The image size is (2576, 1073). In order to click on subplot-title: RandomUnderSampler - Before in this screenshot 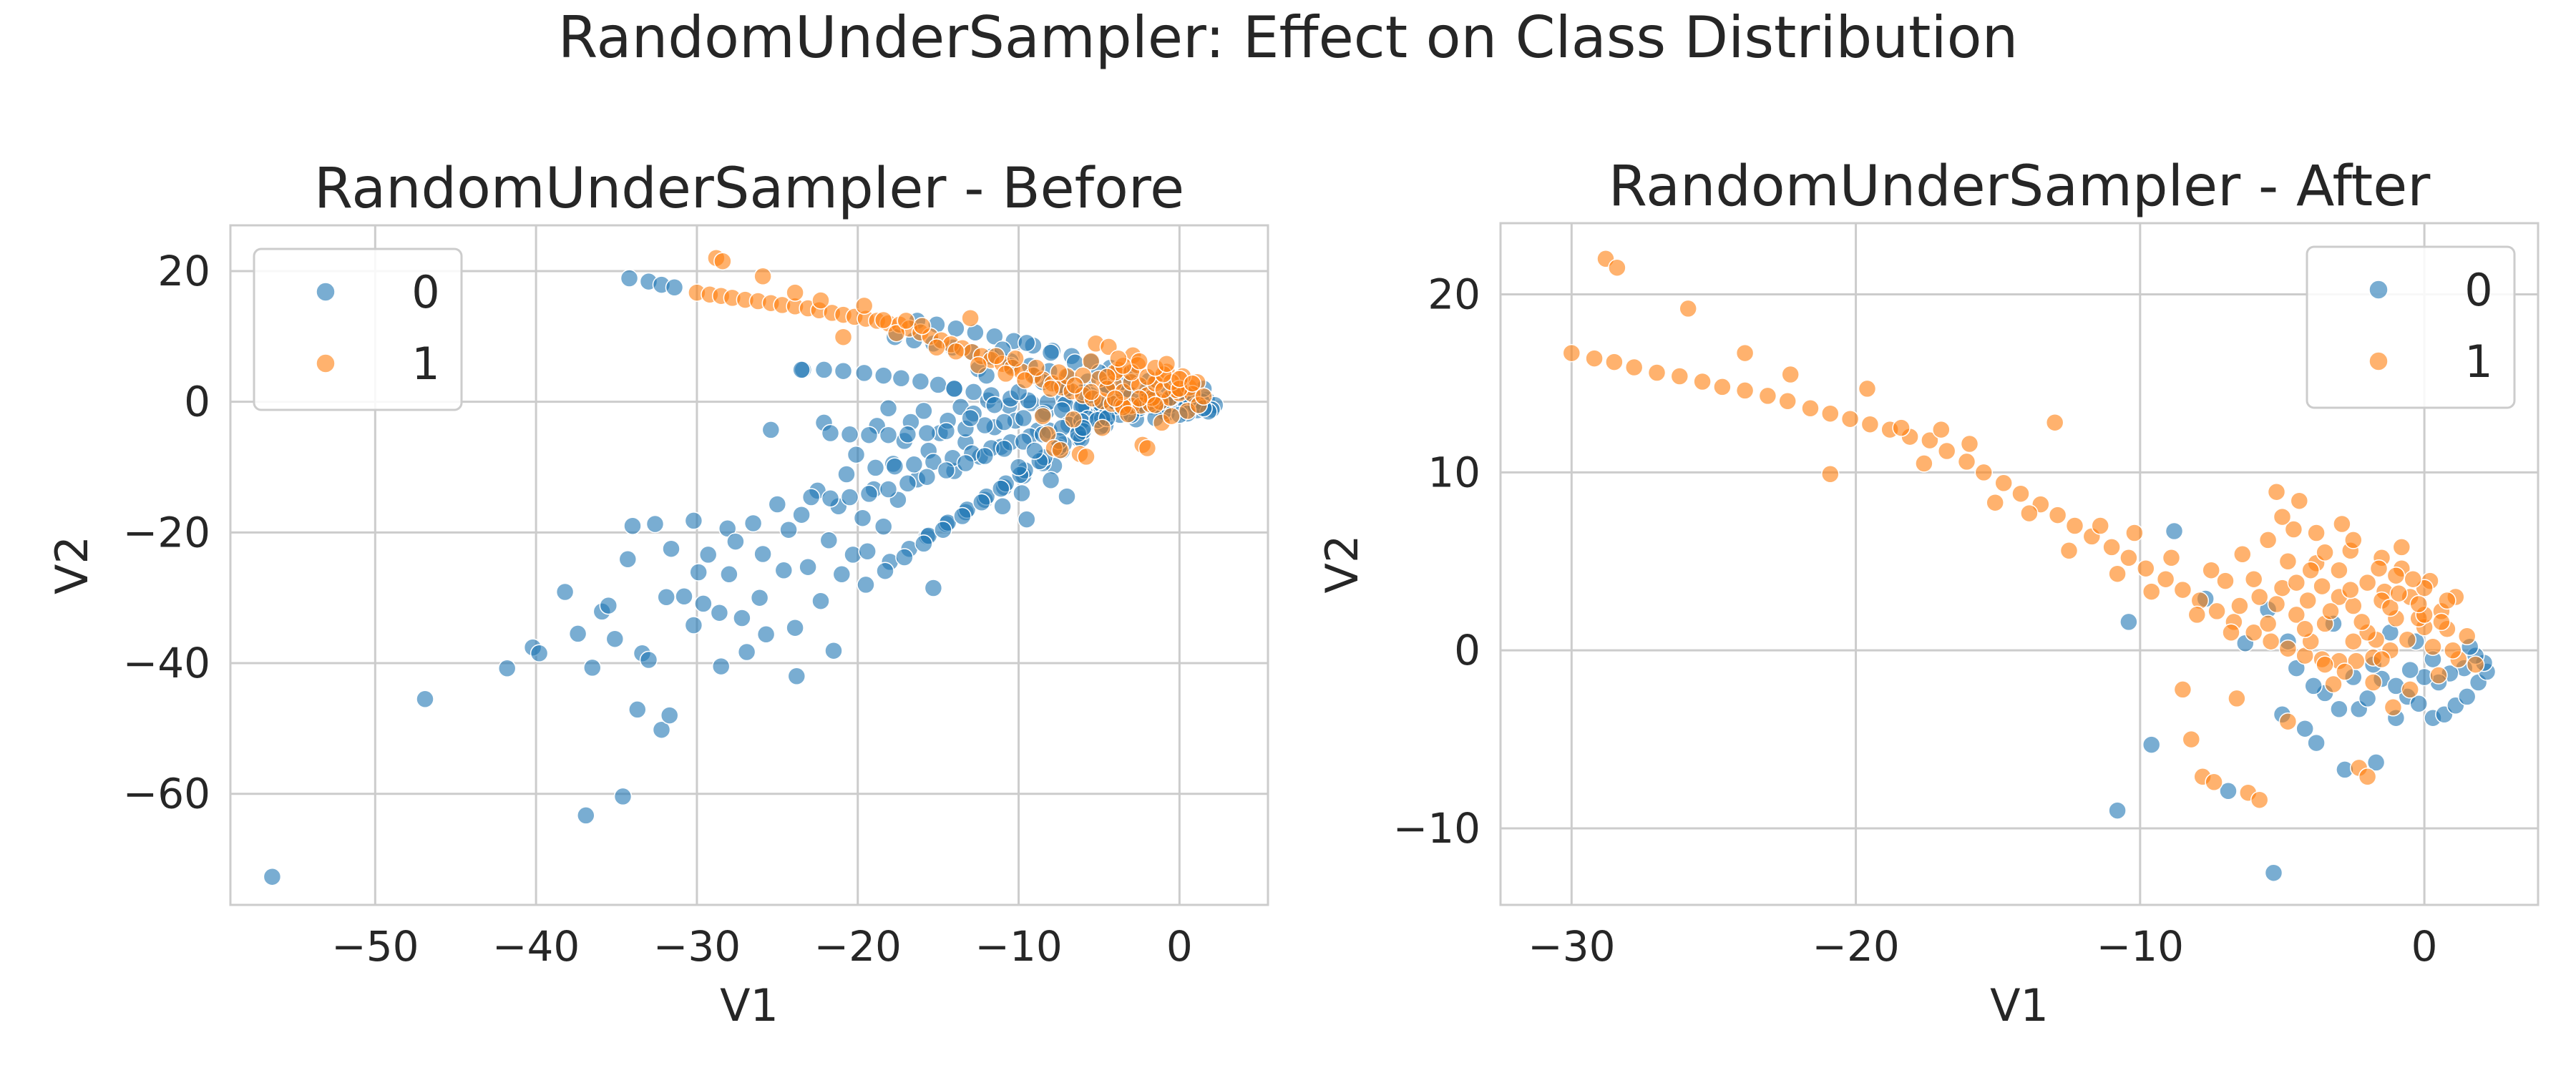, I will do `click(749, 189)`.